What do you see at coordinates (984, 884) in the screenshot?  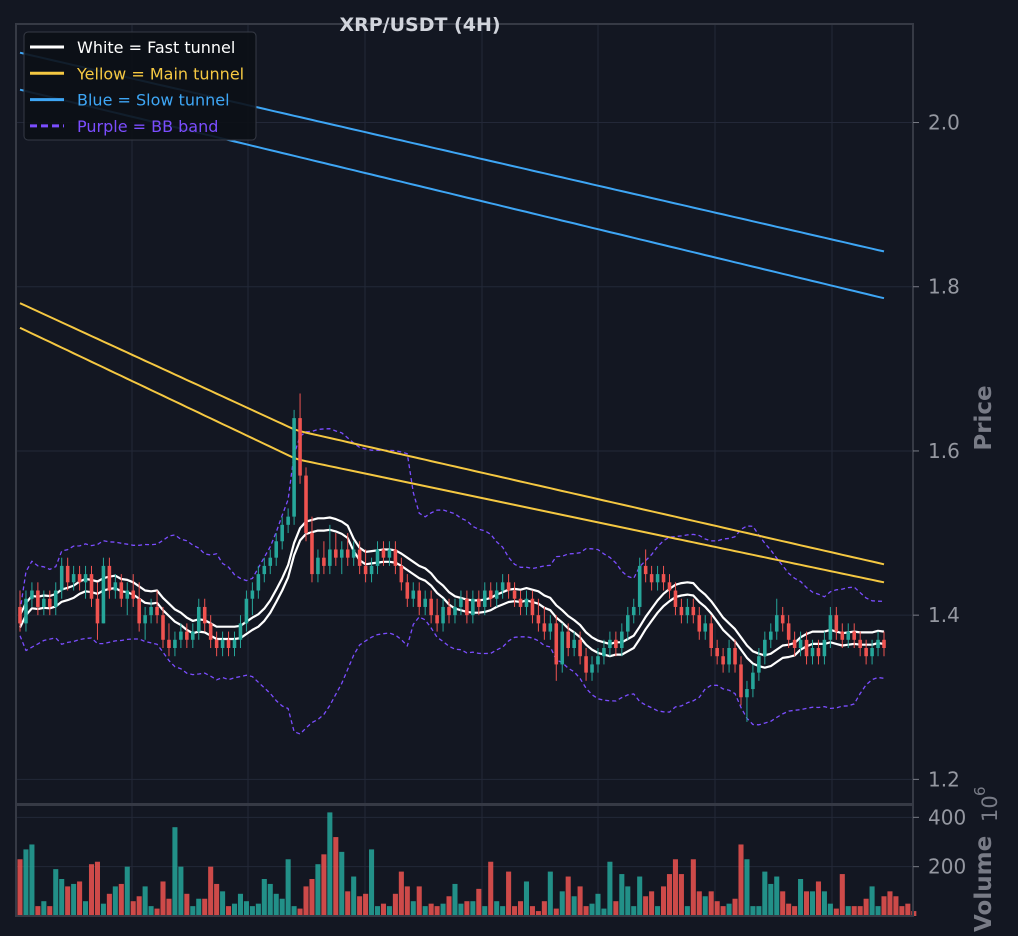 I see `volume-axis-label: Volume` at bounding box center [984, 884].